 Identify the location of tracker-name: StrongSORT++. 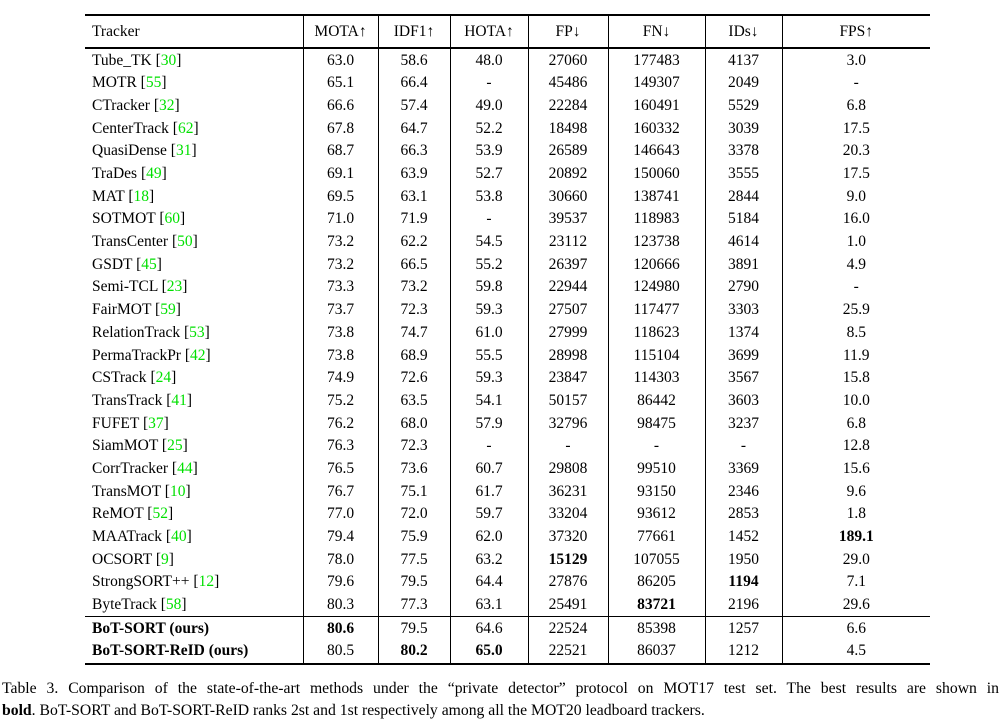
(141, 582).